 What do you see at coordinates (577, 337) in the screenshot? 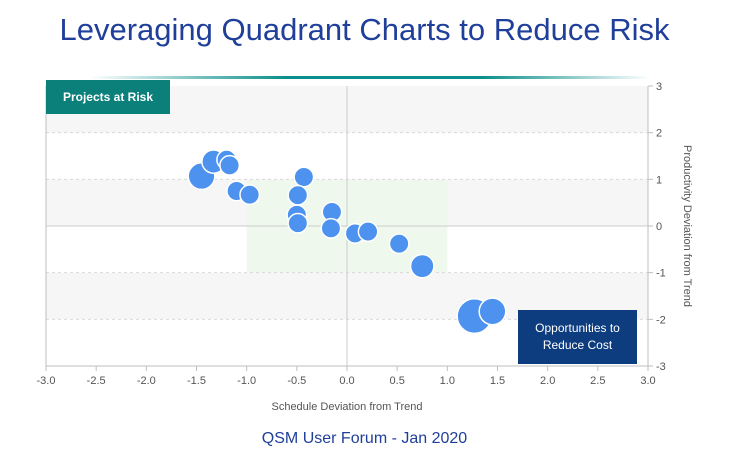
I see `opportunities-label: Opportunities to Reduce Cost` at bounding box center [577, 337].